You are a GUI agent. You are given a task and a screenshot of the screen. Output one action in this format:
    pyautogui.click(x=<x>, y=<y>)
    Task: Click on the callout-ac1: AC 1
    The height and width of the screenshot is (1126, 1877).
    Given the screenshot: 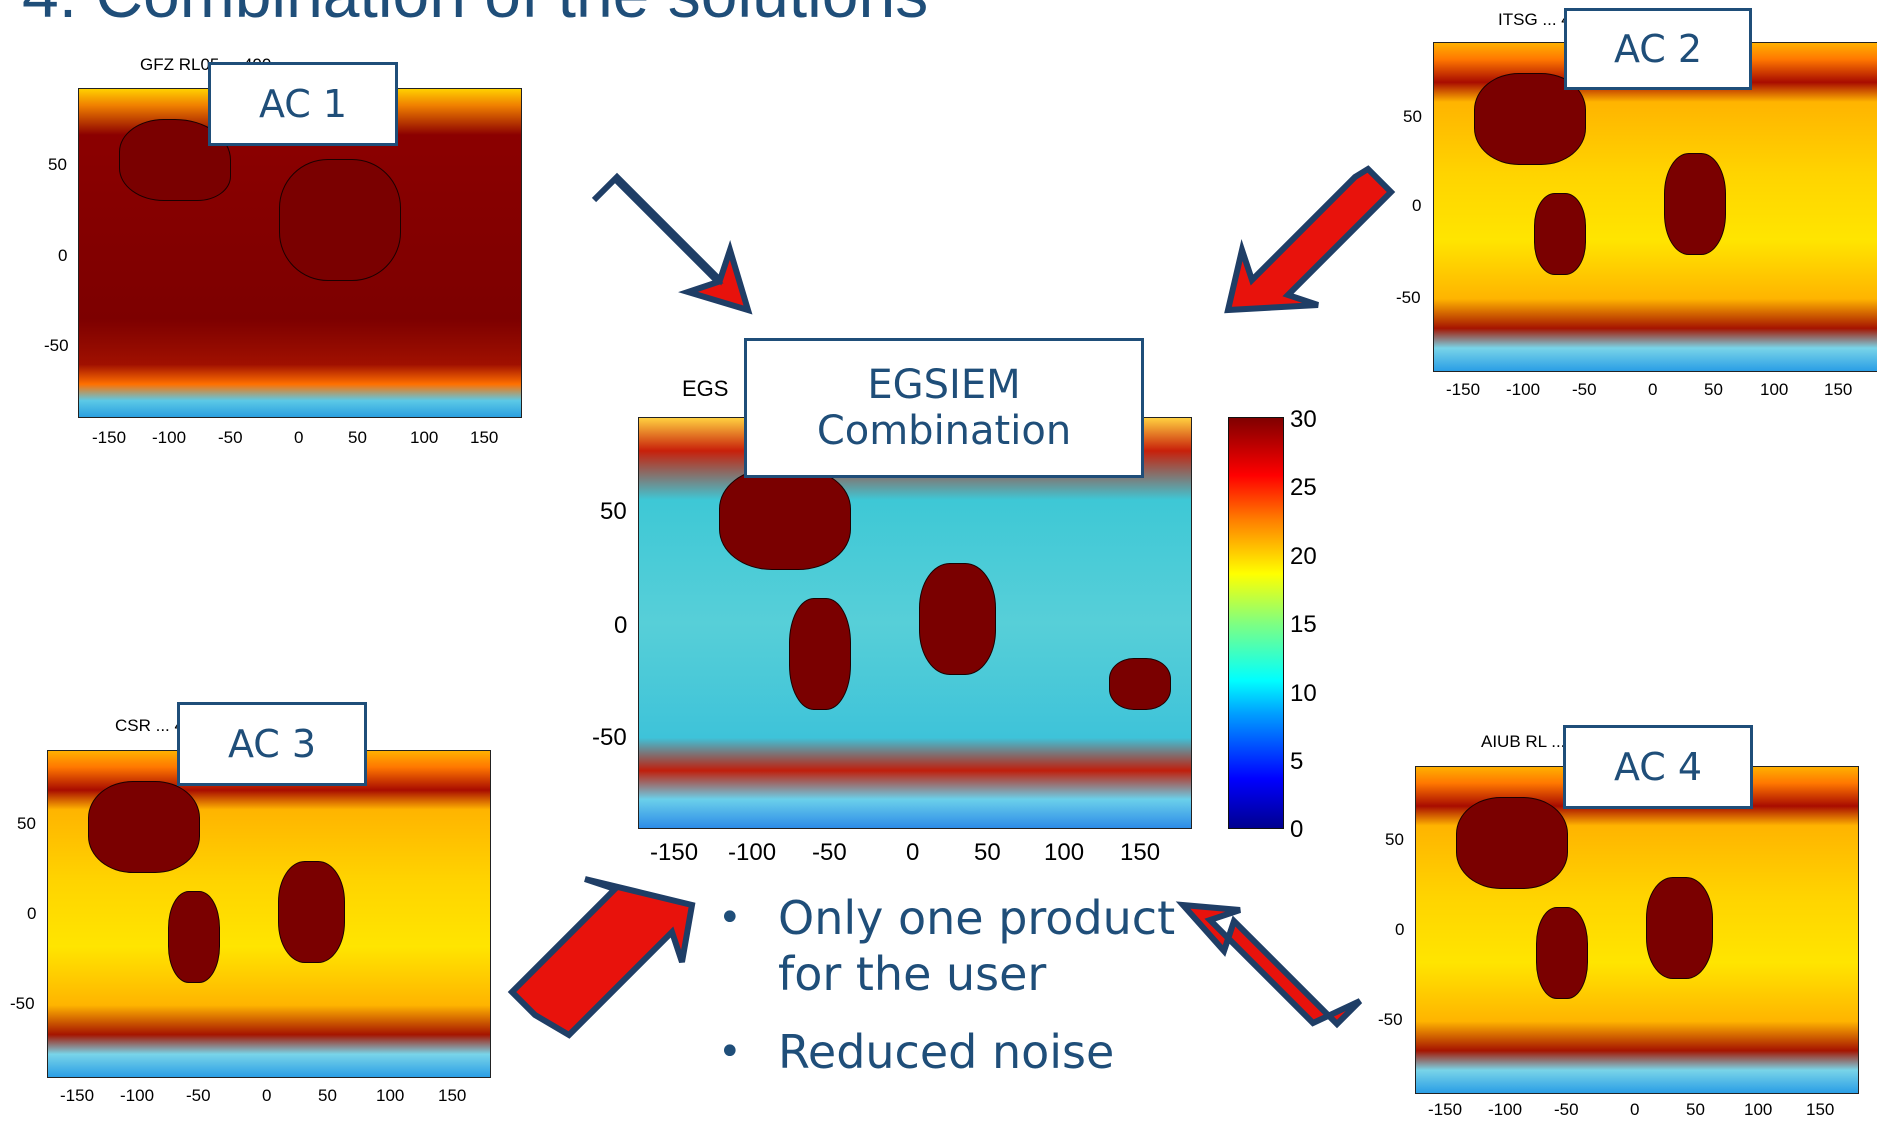 What is the action you would take?
    pyautogui.click(x=303, y=104)
    